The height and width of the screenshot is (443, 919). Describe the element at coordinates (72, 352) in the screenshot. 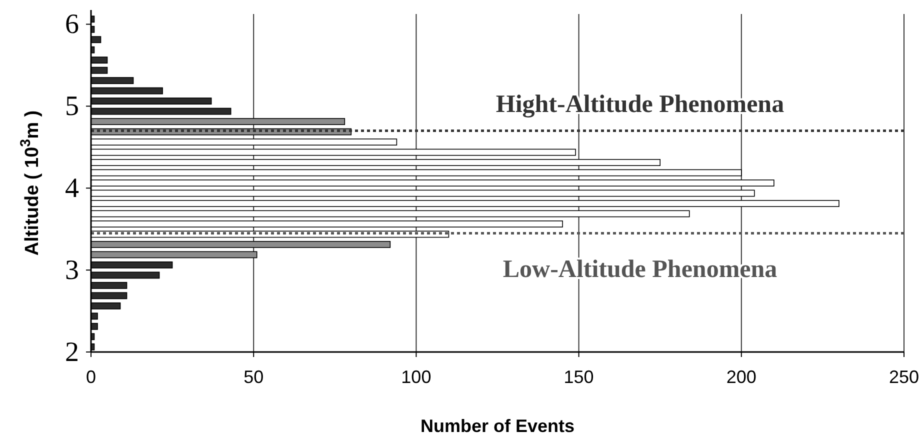

I see `y-tick-label: 2` at that location.